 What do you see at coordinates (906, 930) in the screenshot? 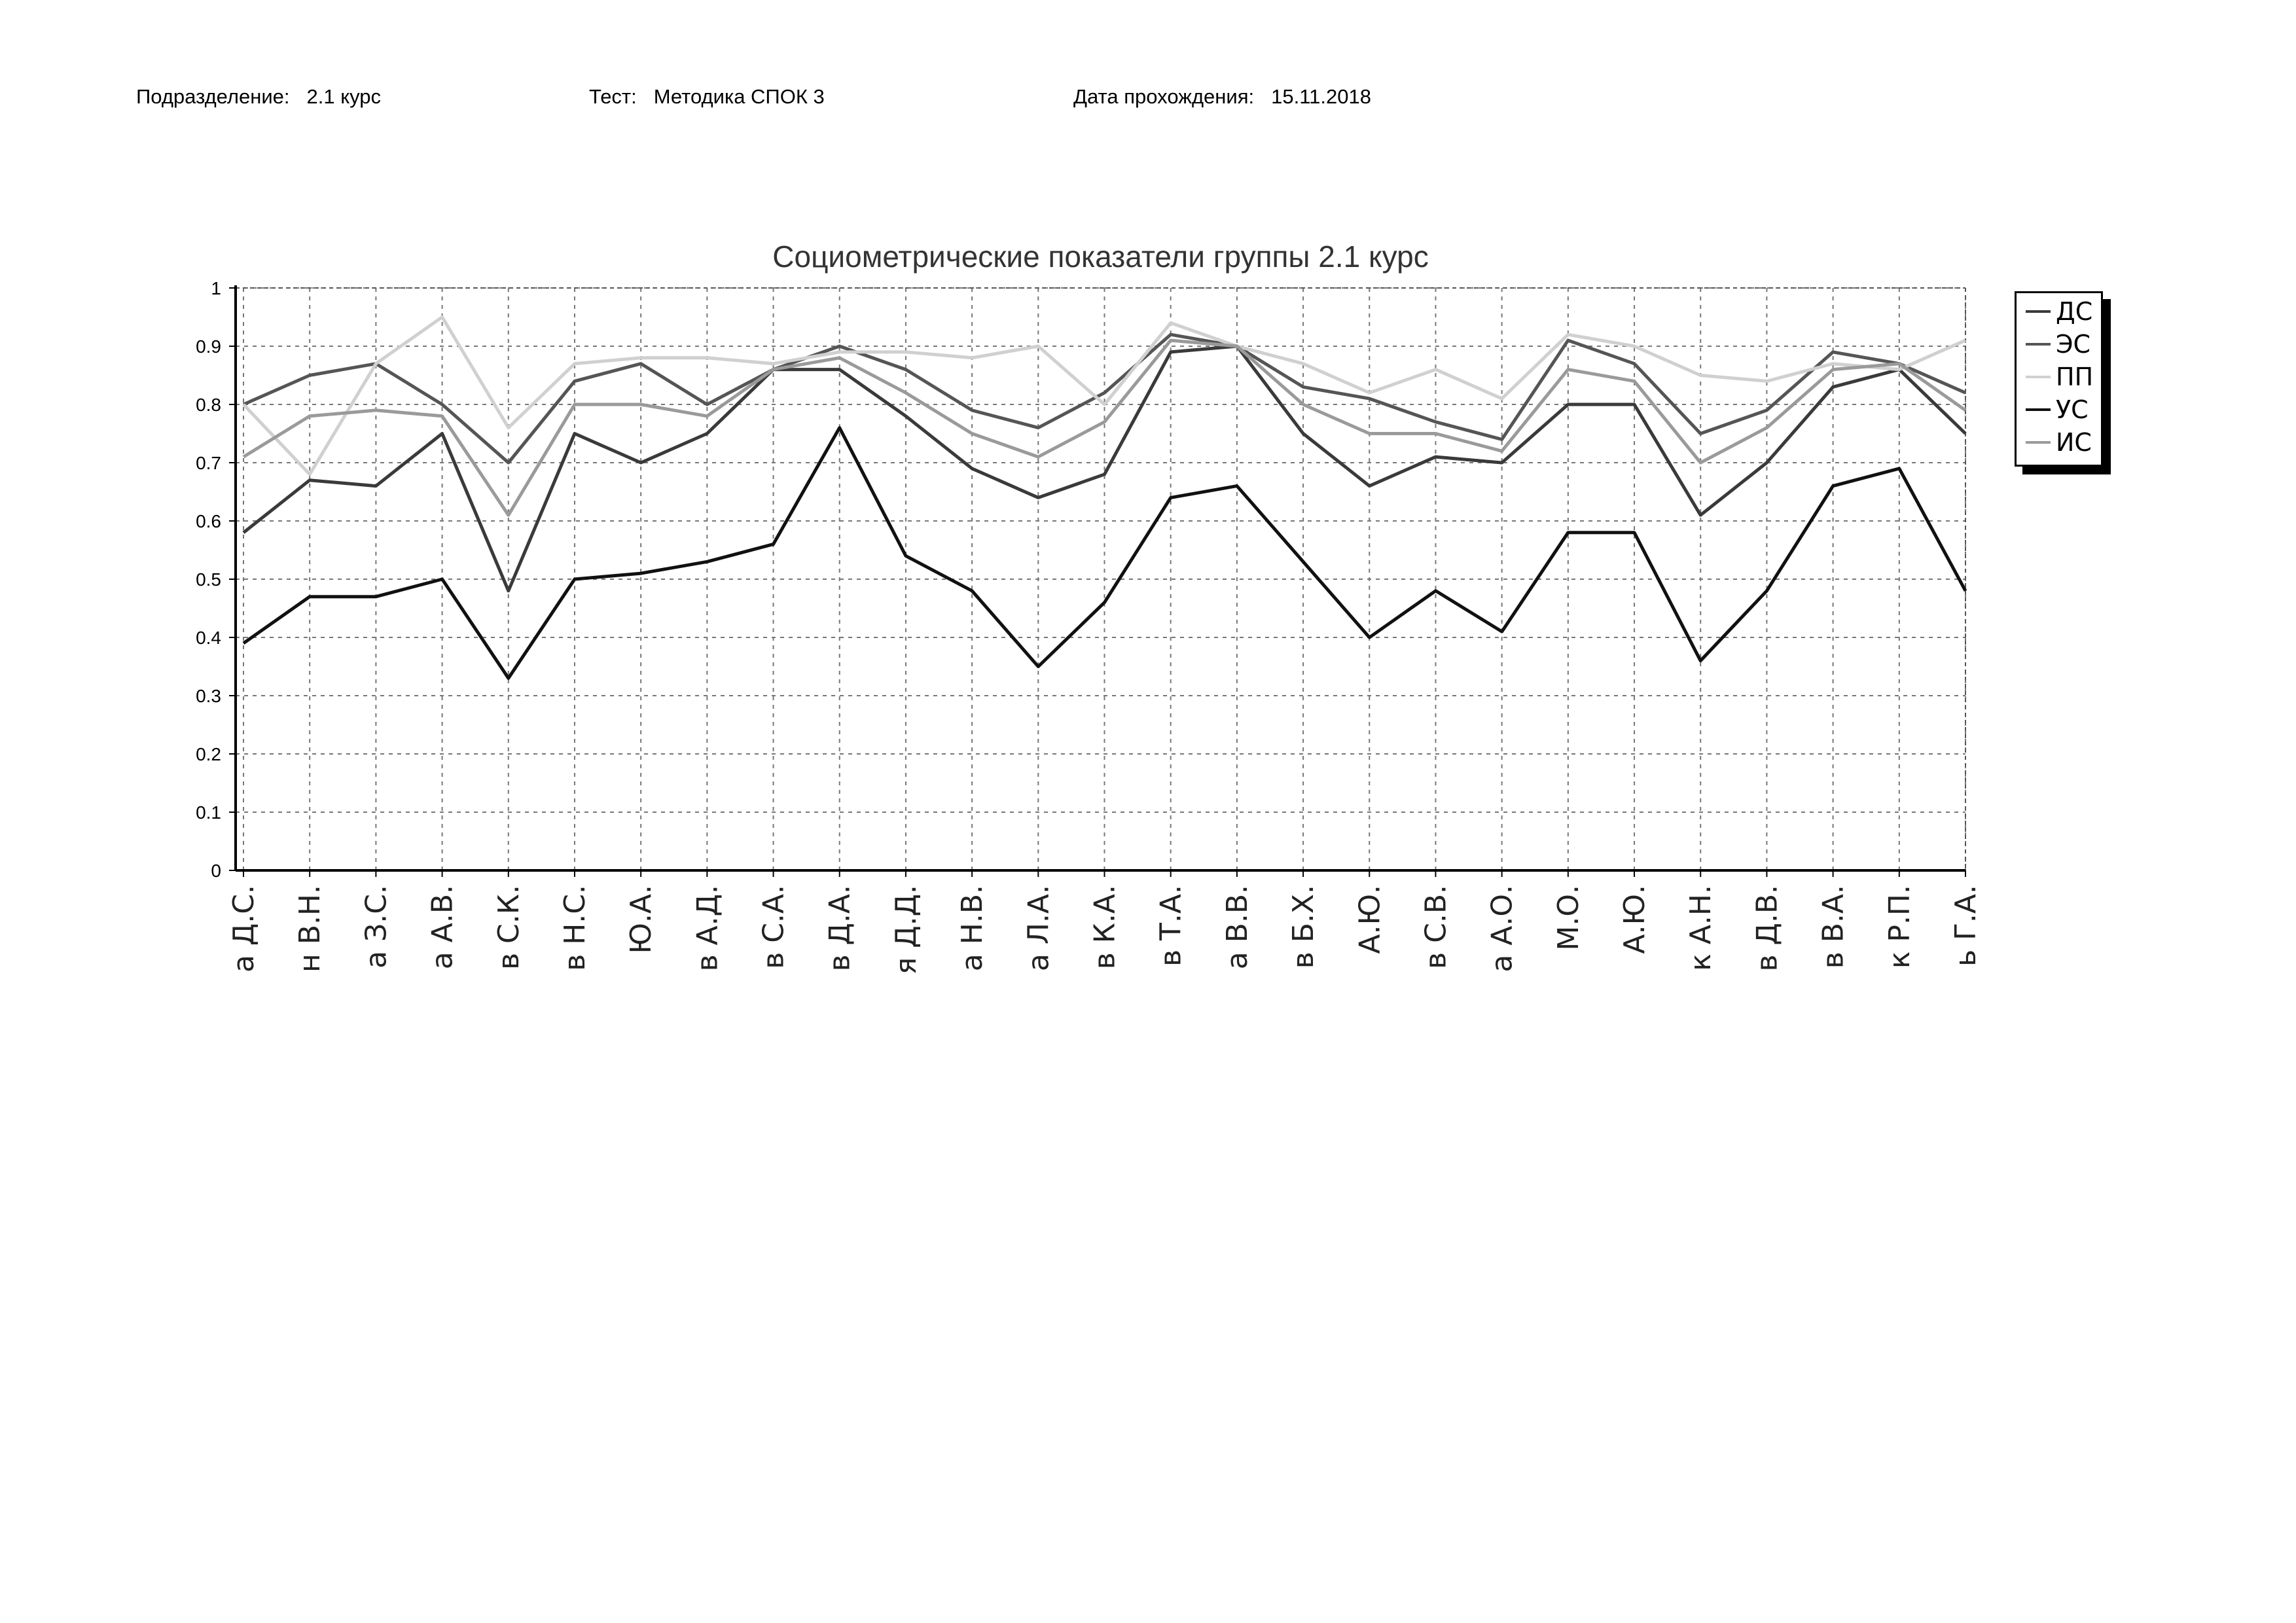
I see `x-tick-label: я Д.Д.` at bounding box center [906, 930].